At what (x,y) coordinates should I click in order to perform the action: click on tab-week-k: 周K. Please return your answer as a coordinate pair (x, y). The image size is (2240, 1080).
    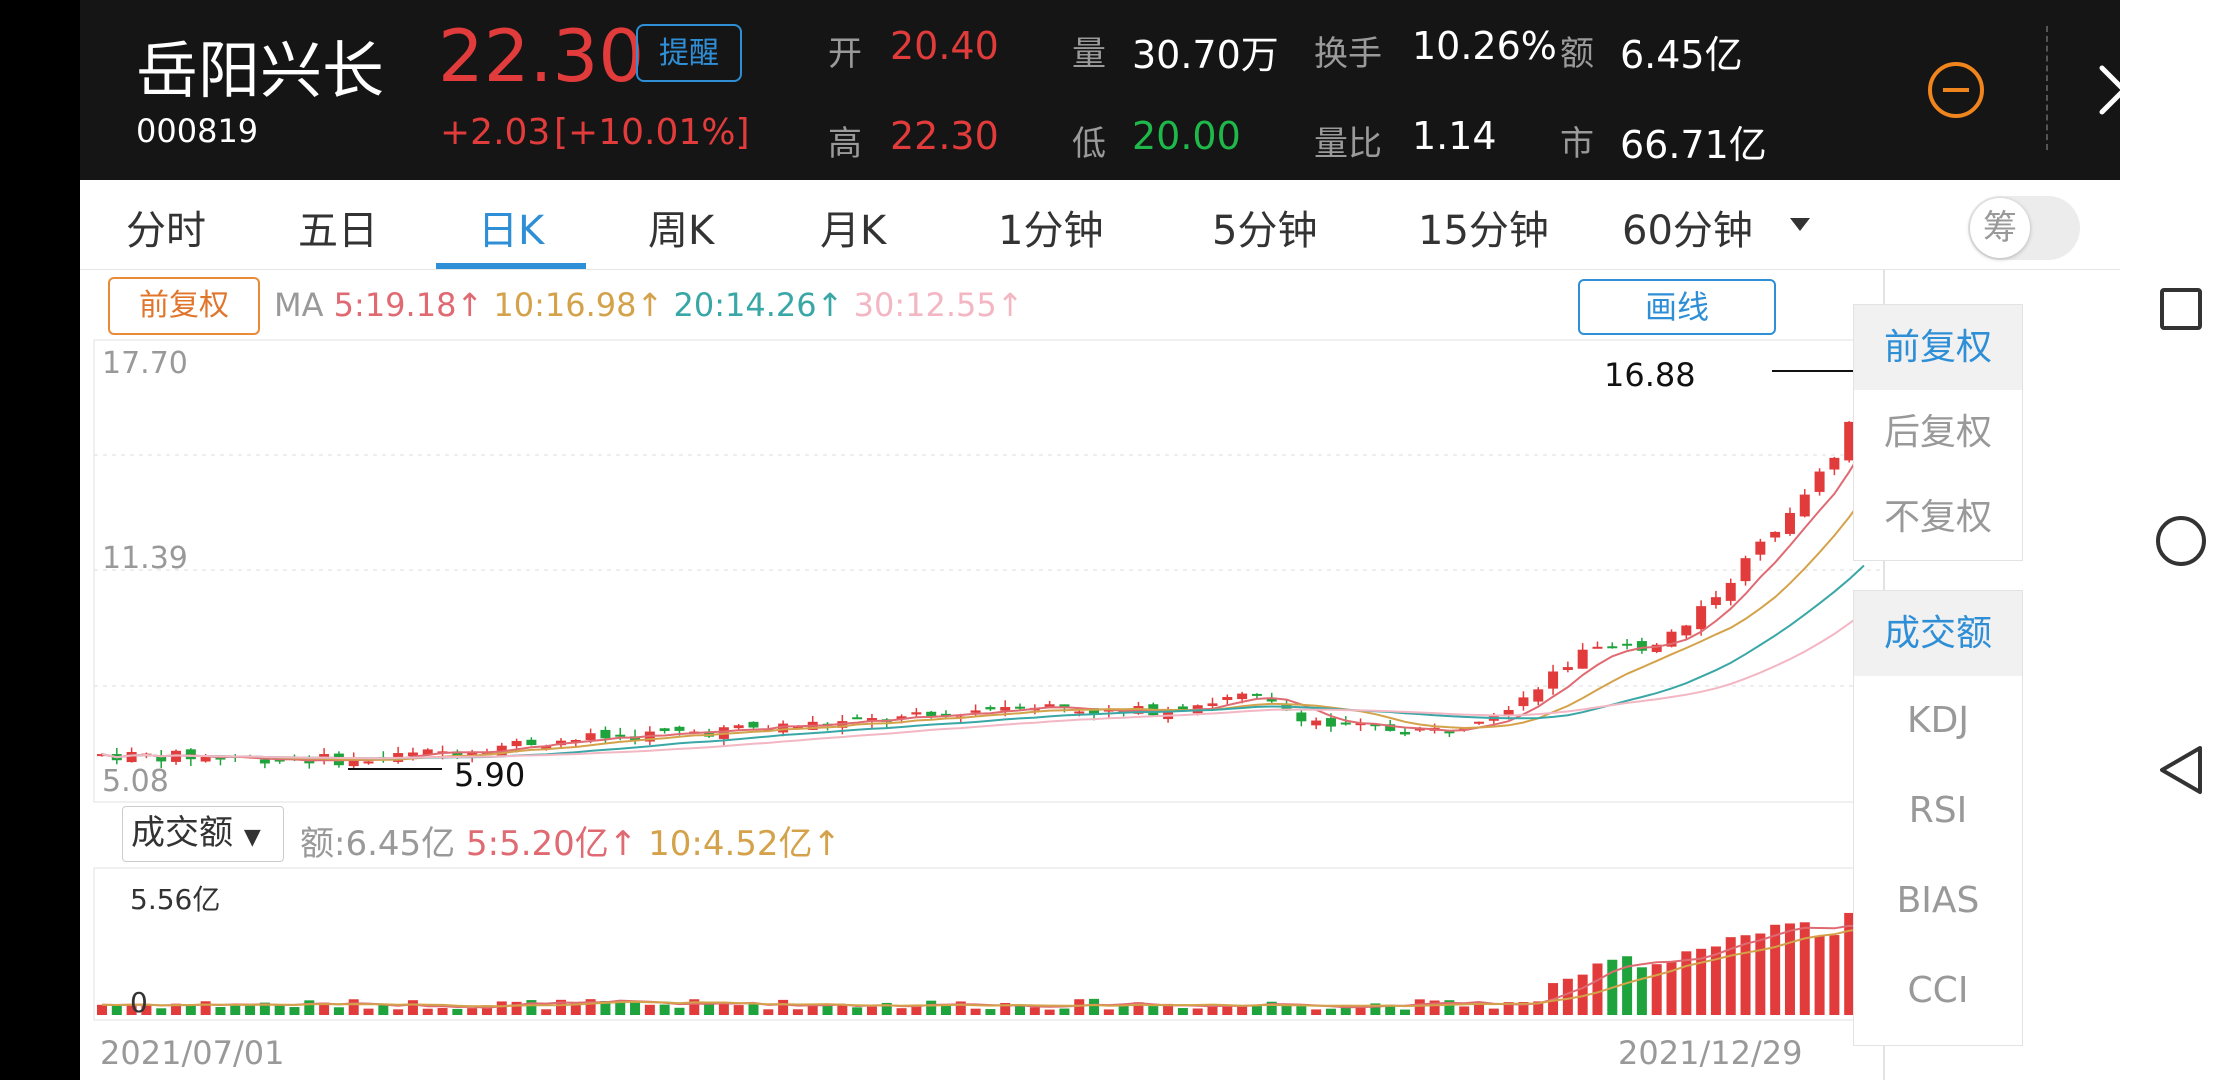
    Looking at the image, I should click on (681, 231).